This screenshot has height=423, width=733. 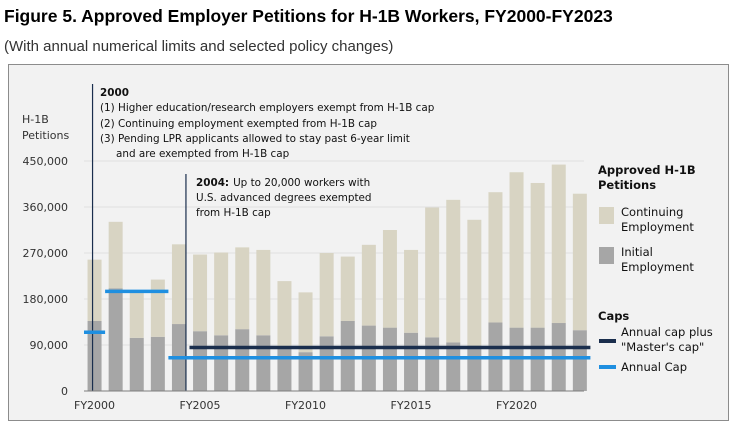 I want to click on bar-continuing-2013, so click(x=368, y=285).